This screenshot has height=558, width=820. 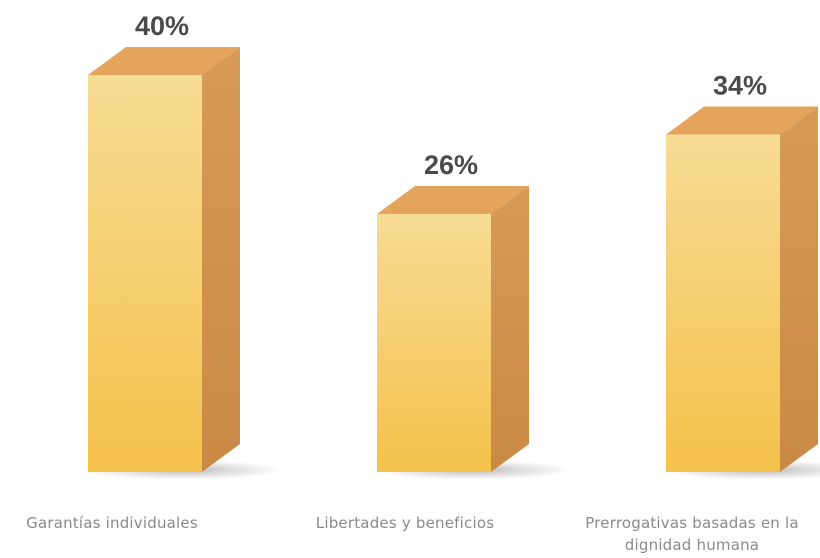 I want to click on category-label-line: Garantías individuales, so click(x=112, y=523).